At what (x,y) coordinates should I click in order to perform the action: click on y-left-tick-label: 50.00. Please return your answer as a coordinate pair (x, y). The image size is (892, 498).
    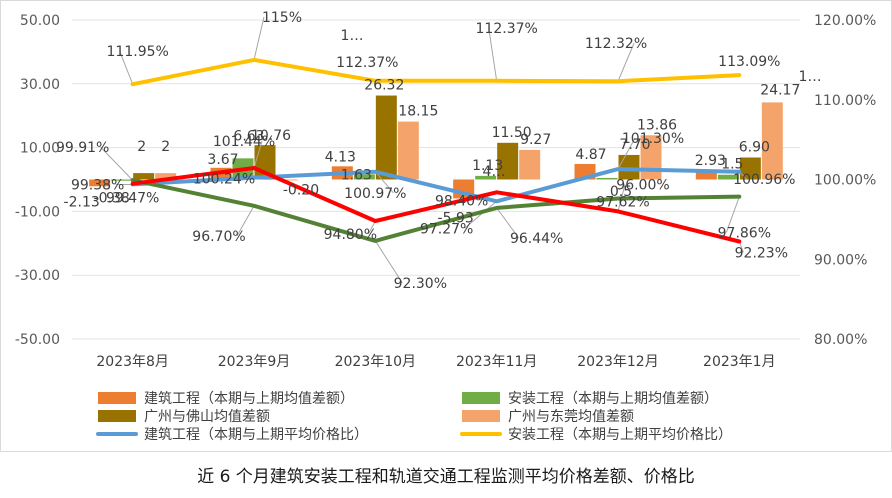
    Looking at the image, I should click on (40, 21).